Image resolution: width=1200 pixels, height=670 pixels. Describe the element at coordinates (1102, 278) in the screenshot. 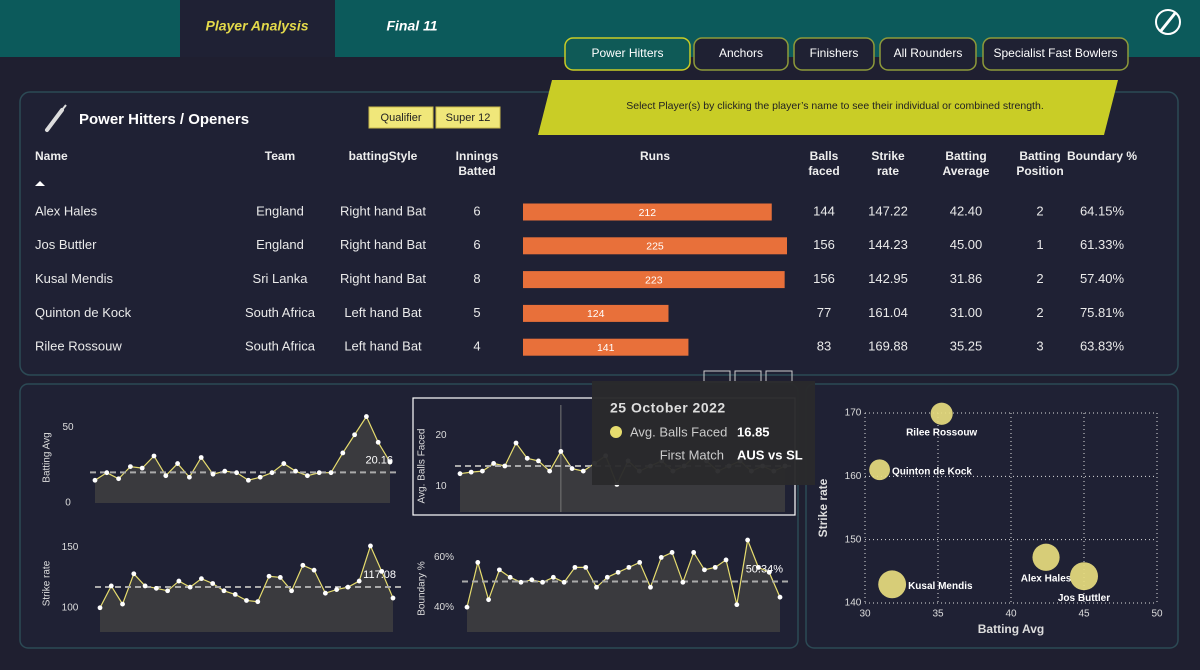

I see `table-cell: 57.40%` at that location.